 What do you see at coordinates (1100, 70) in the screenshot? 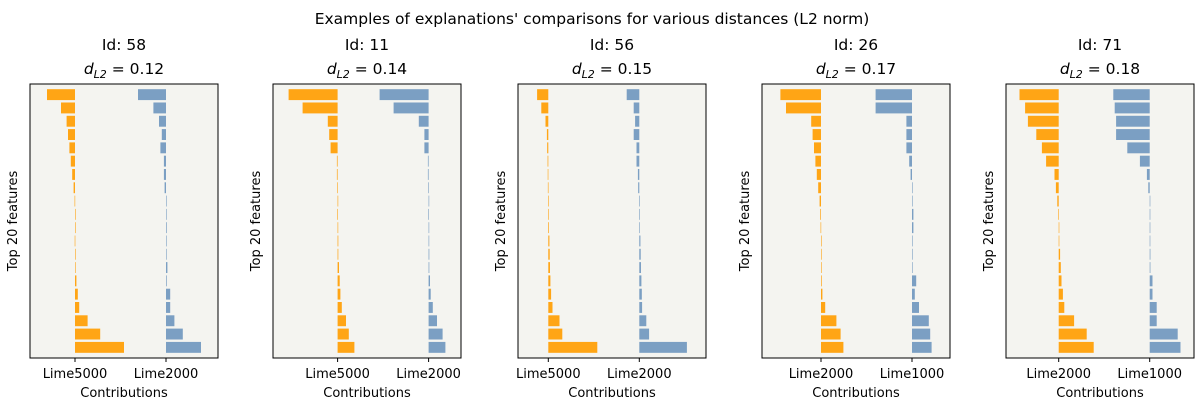
I see `panel-title-distance: dL2 = 0.18` at bounding box center [1100, 70].